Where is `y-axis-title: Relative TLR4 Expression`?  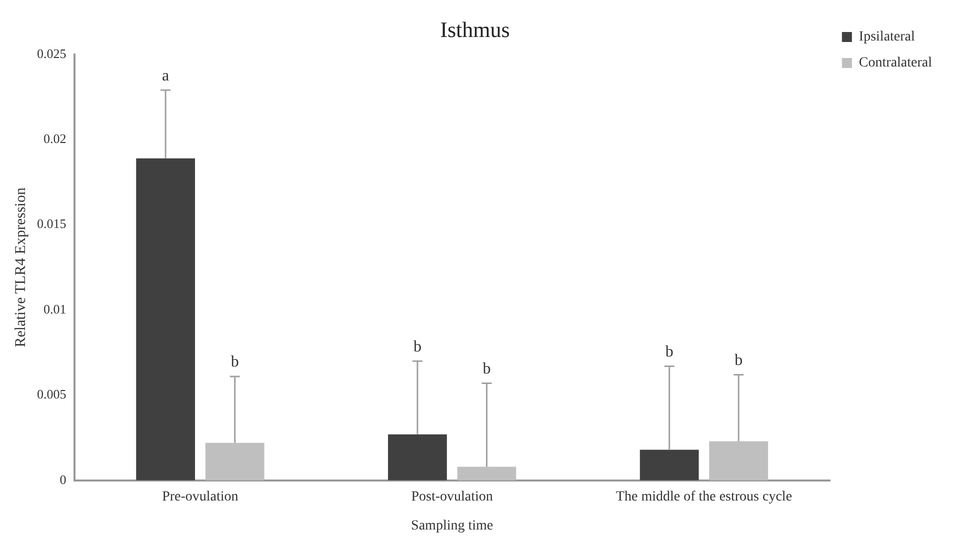
y-axis-title: Relative TLR4 Expression is located at coordinates (20, 267).